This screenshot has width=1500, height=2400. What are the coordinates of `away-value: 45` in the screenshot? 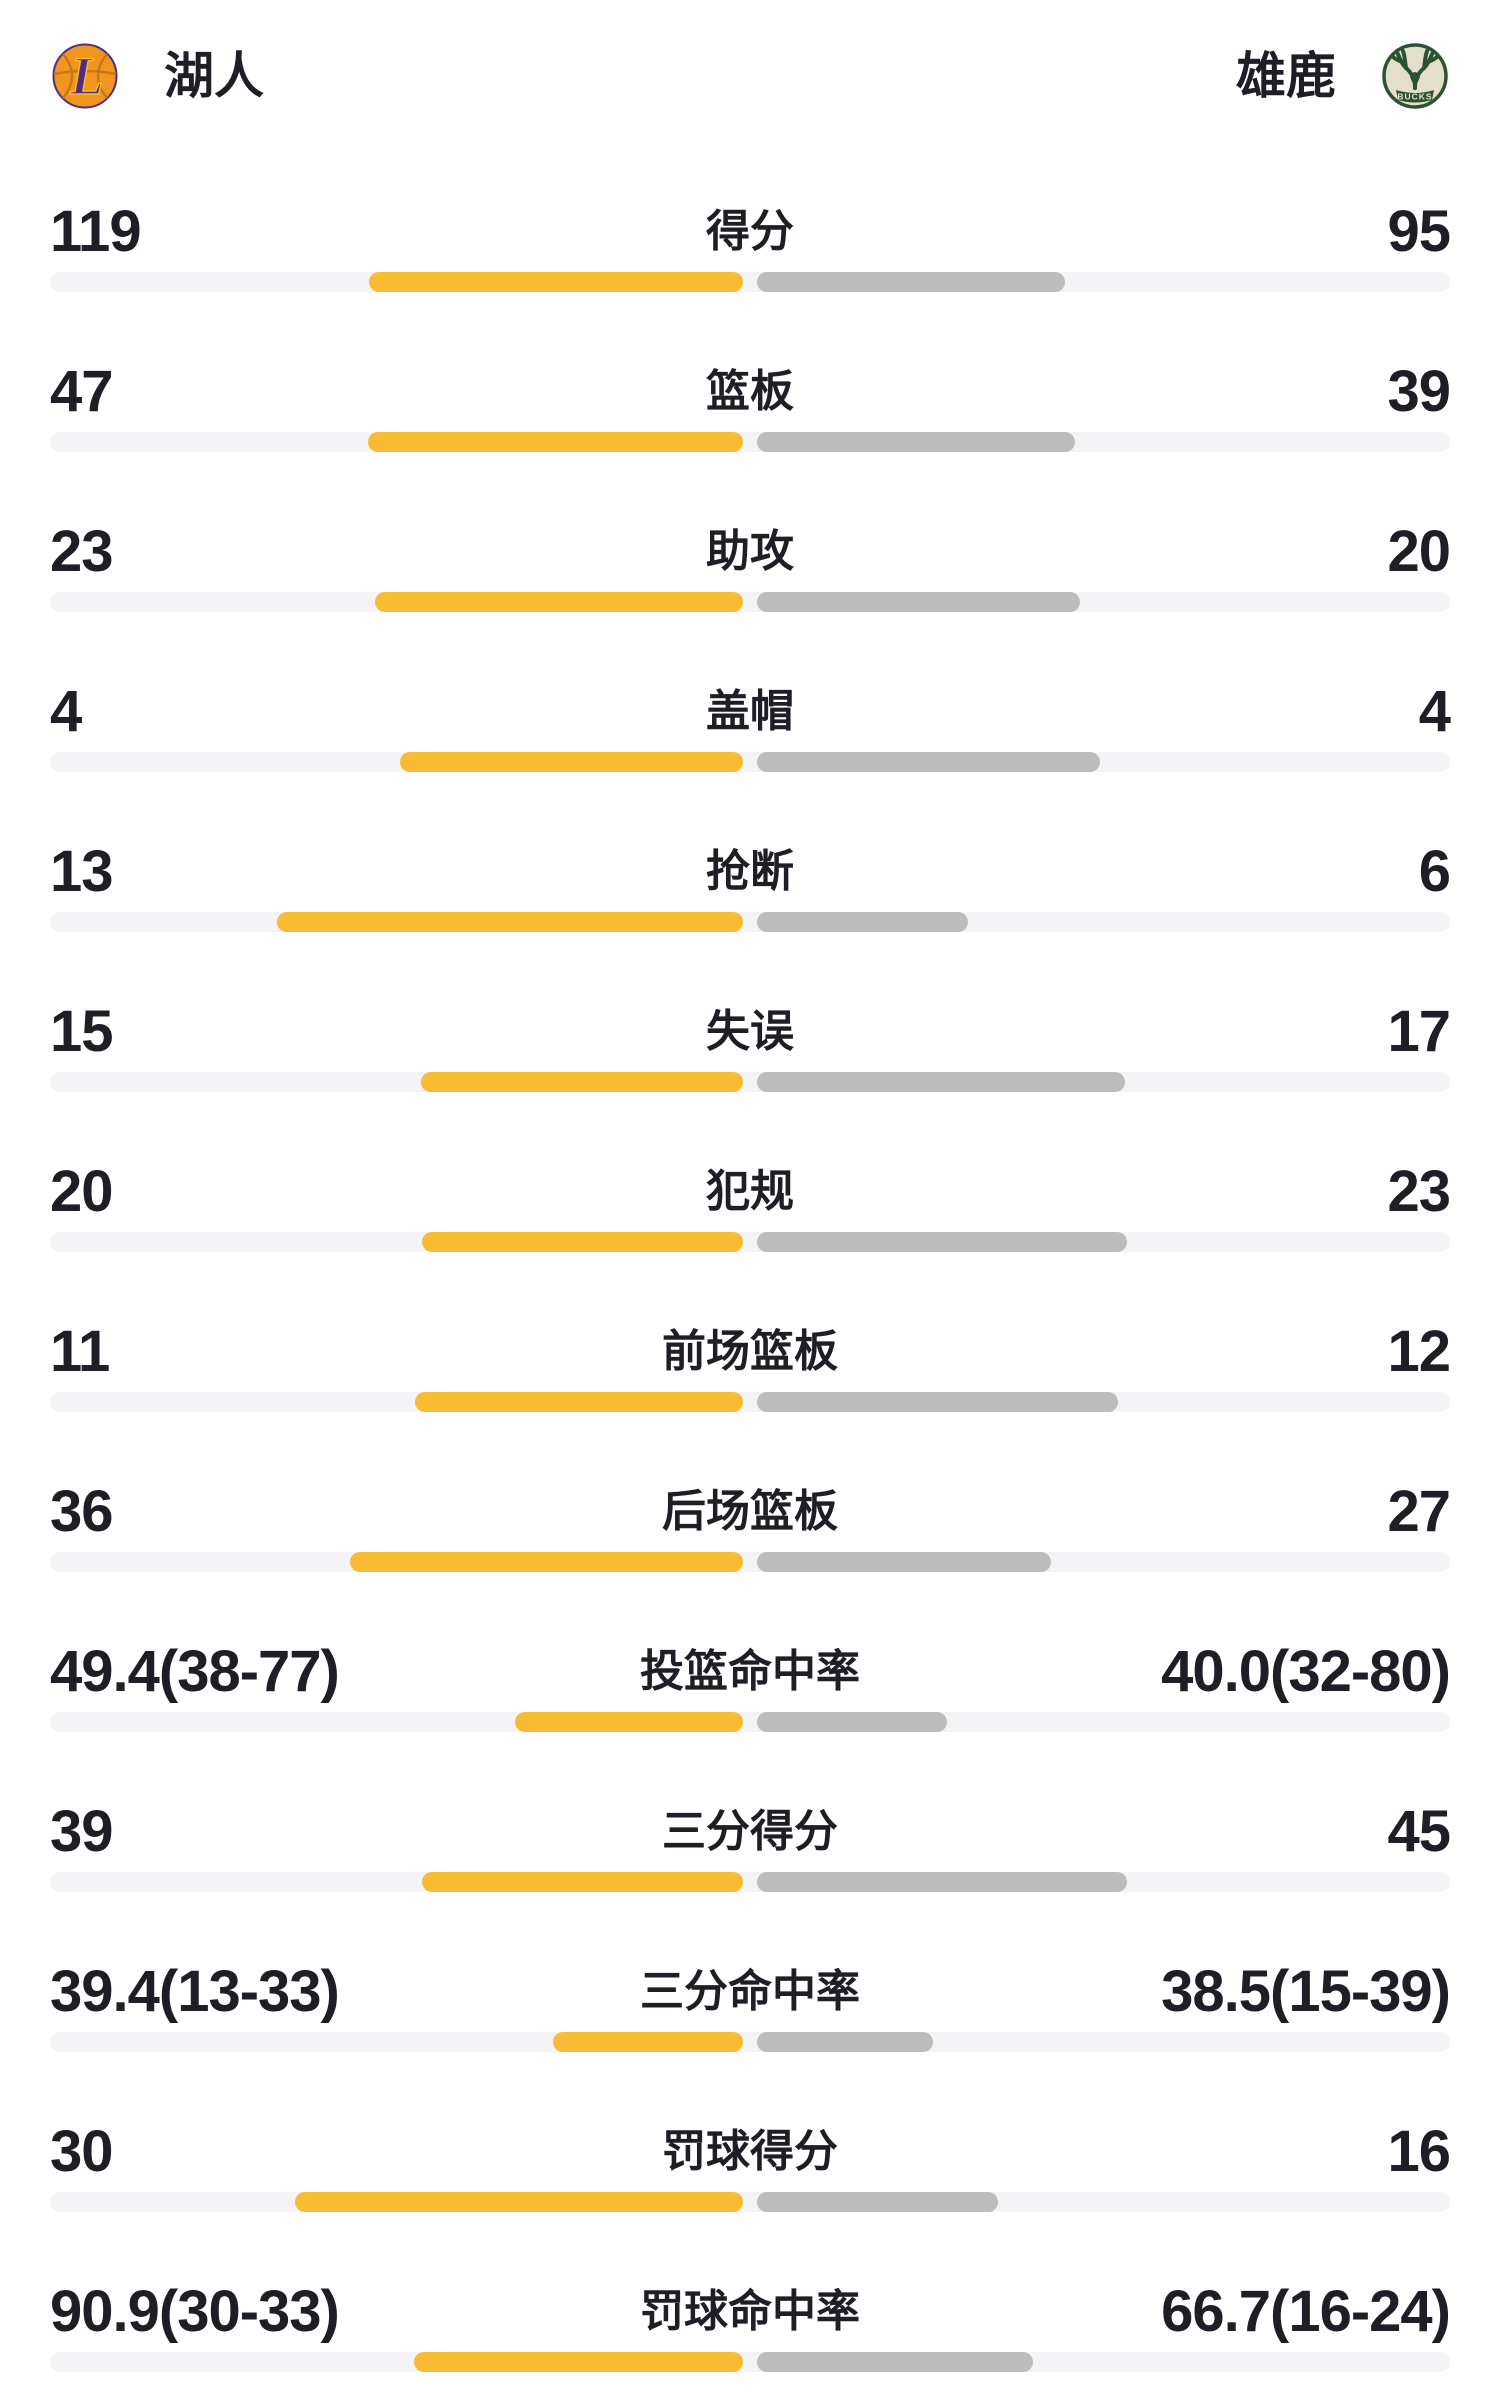 It's located at (1419, 1831).